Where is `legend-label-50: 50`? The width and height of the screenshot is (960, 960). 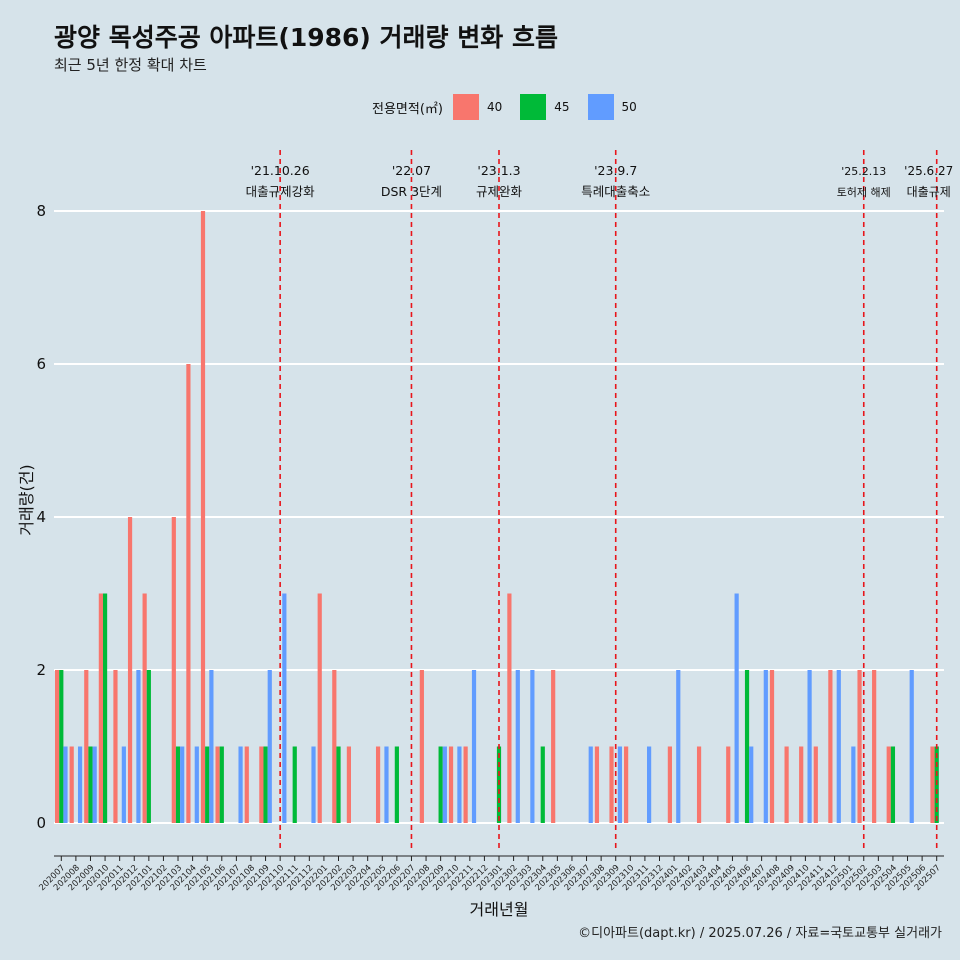
legend-label-50: 50 is located at coordinates (629, 107).